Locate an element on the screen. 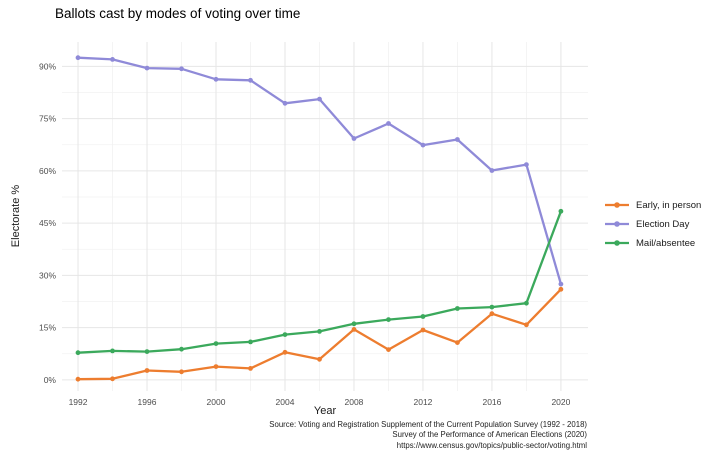  x-tick-label: 2000 is located at coordinates (216, 402).